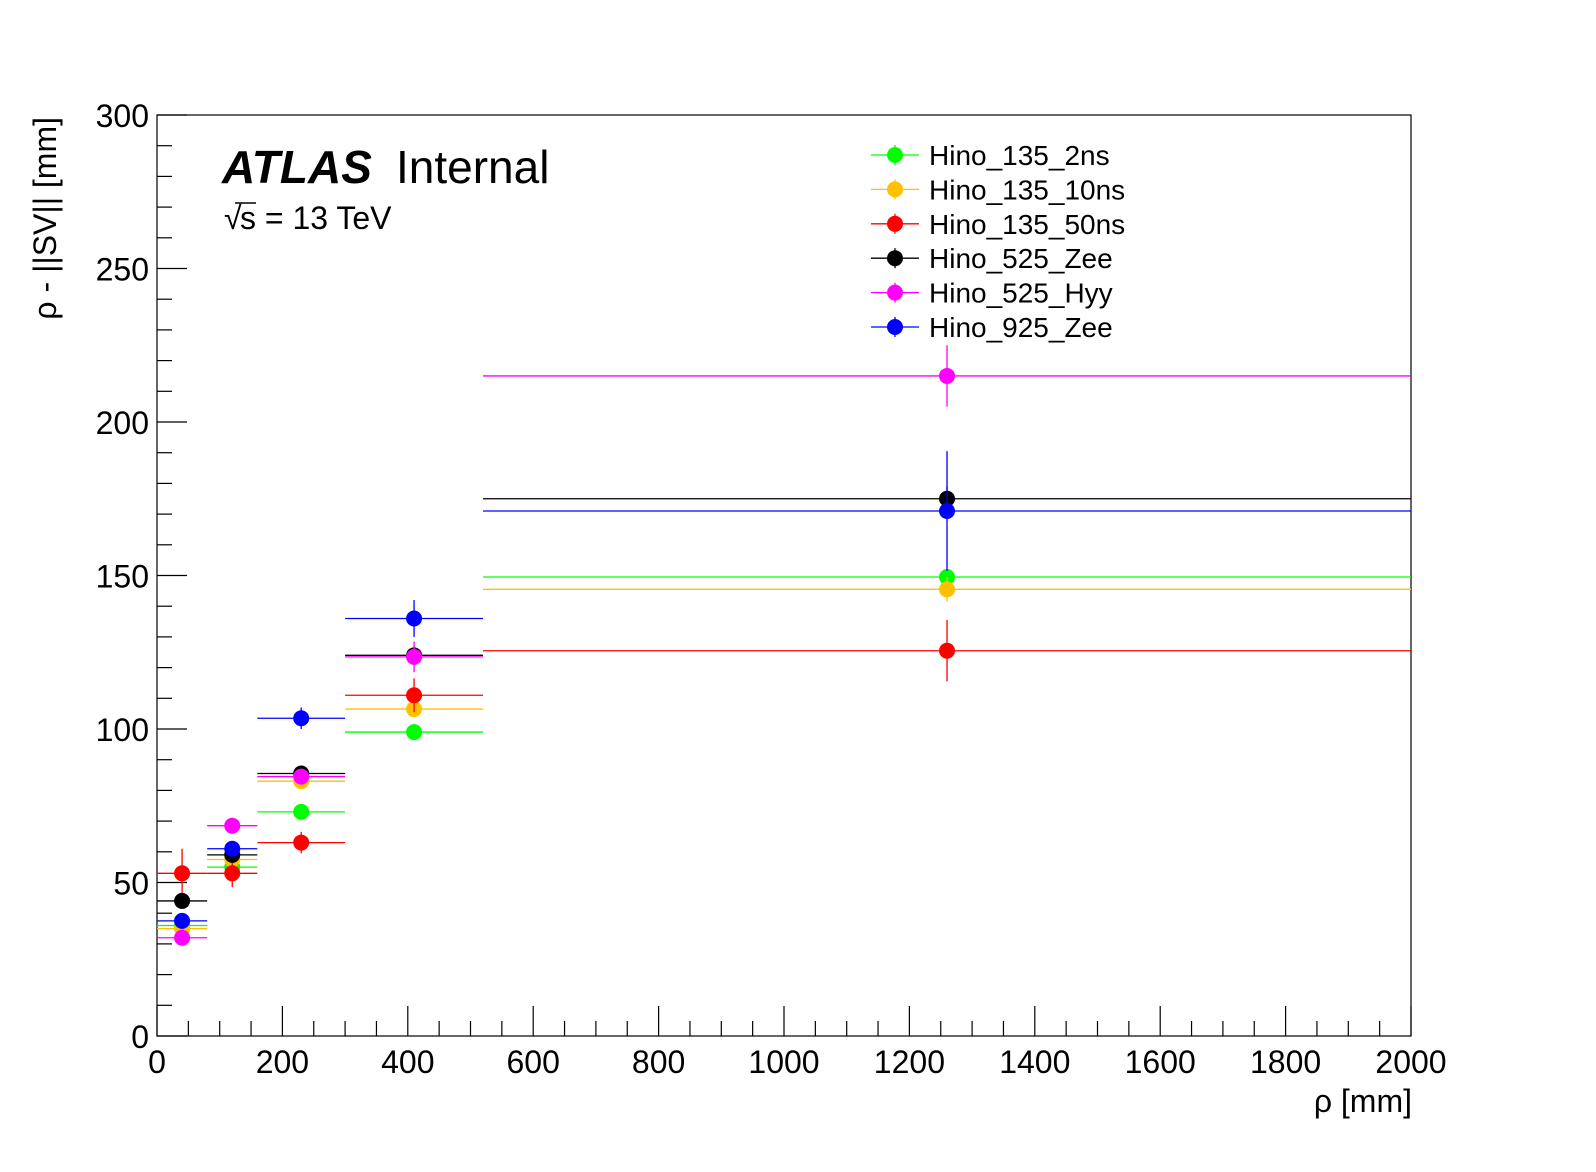 The image size is (1596, 1172). I want to click on x-tick-label: 1800, so click(1285, 1062).